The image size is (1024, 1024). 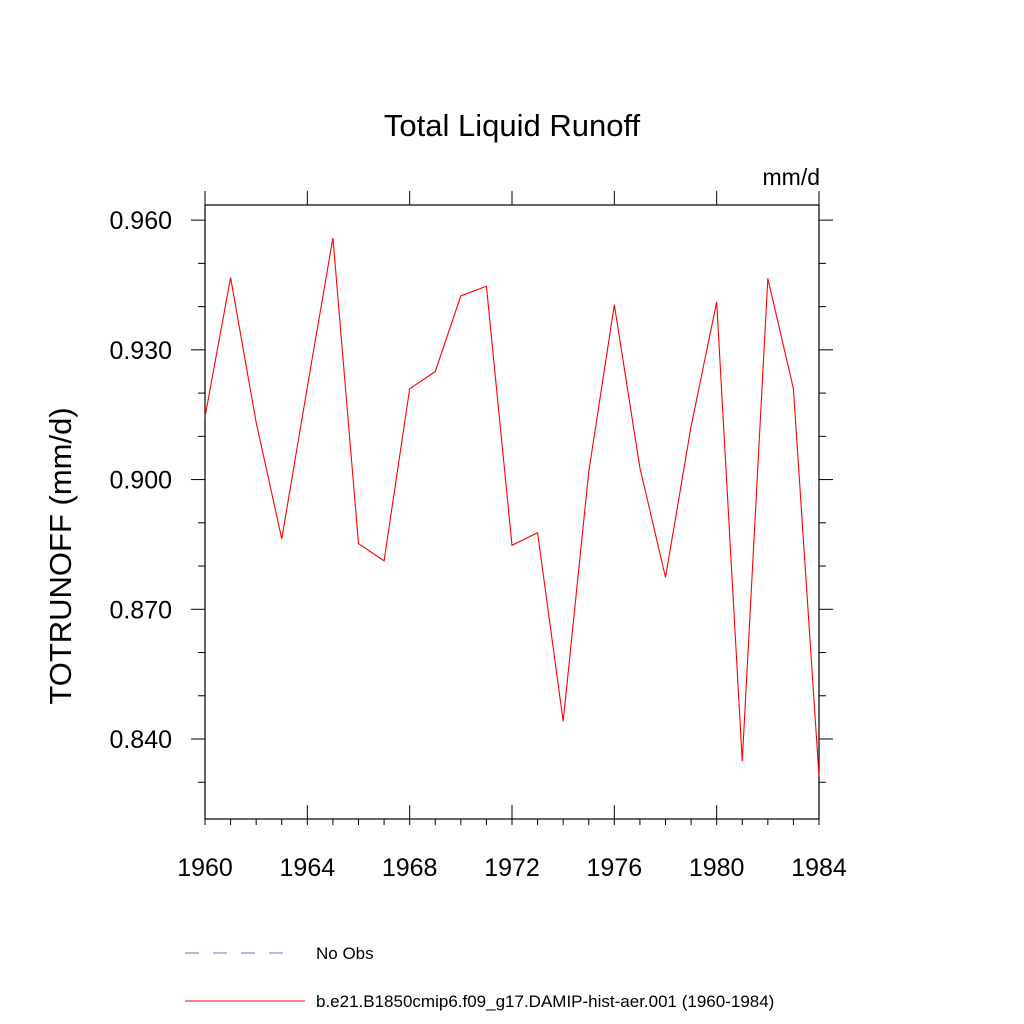 What do you see at coordinates (205, 868) in the screenshot?
I see `x-tick-label: 1960` at bounding box center [205, 868].